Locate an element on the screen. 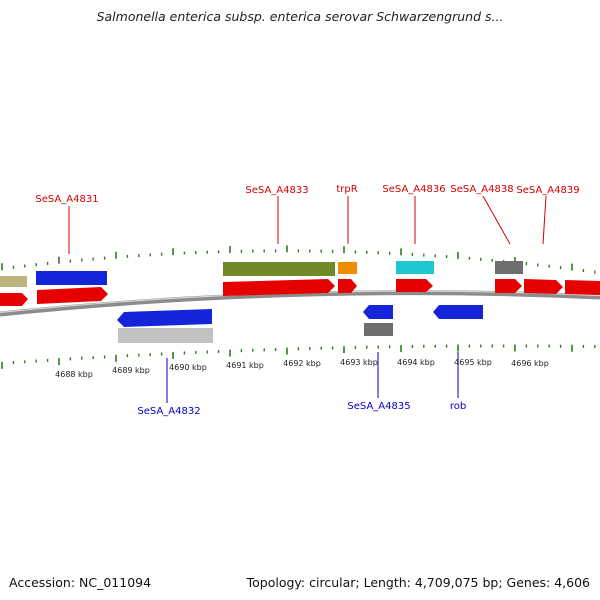  kbp-label: 4694 kbp is located at coordinates (416, 362).